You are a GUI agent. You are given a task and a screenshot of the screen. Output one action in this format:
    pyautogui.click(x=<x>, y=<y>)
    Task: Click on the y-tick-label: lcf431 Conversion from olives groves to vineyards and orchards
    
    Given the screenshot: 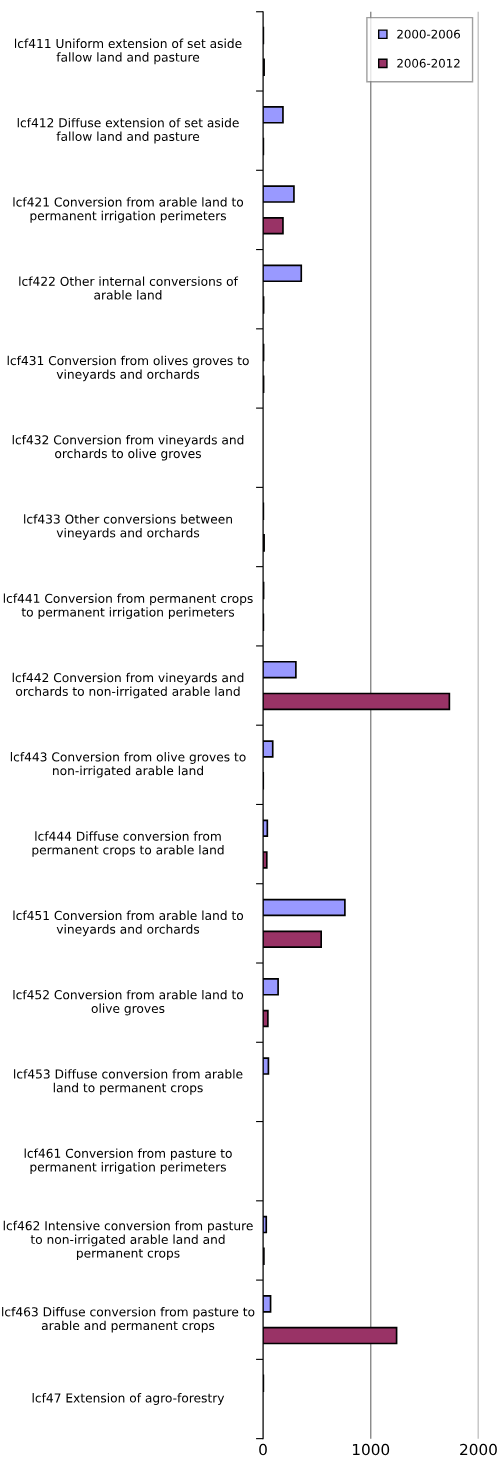 What is the action you would take?
    pyautogui.click(x=128, y=368)
    